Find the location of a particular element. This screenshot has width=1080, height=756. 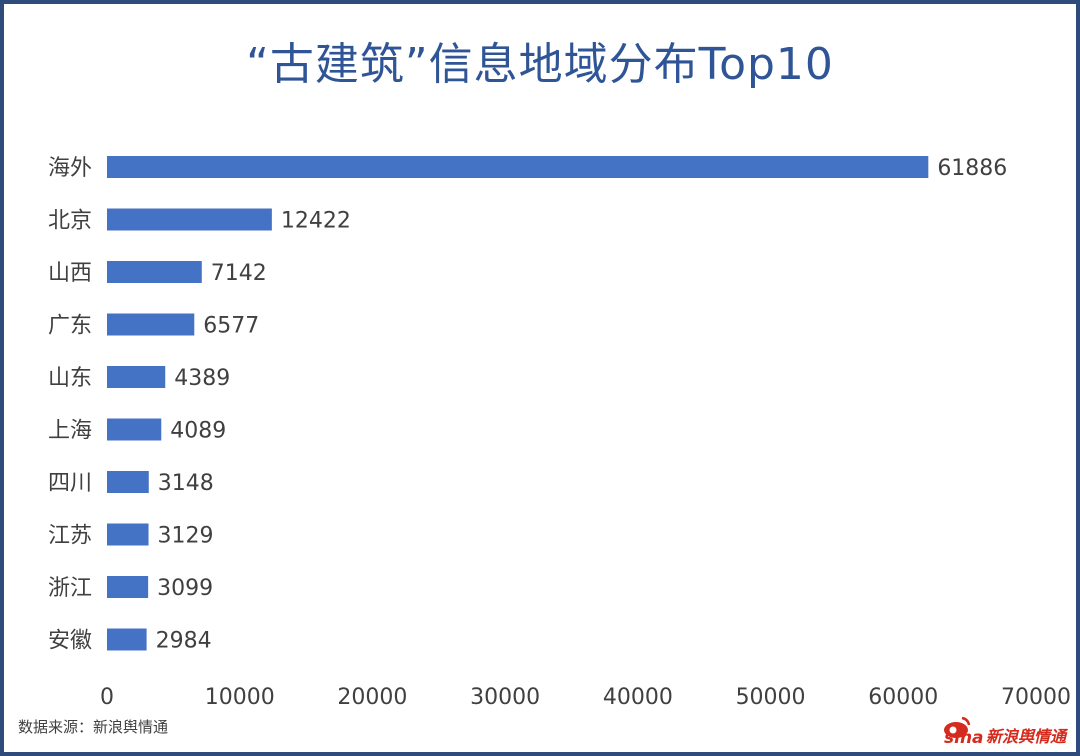

category-label: 海外 is located at coordinates (70, 168).